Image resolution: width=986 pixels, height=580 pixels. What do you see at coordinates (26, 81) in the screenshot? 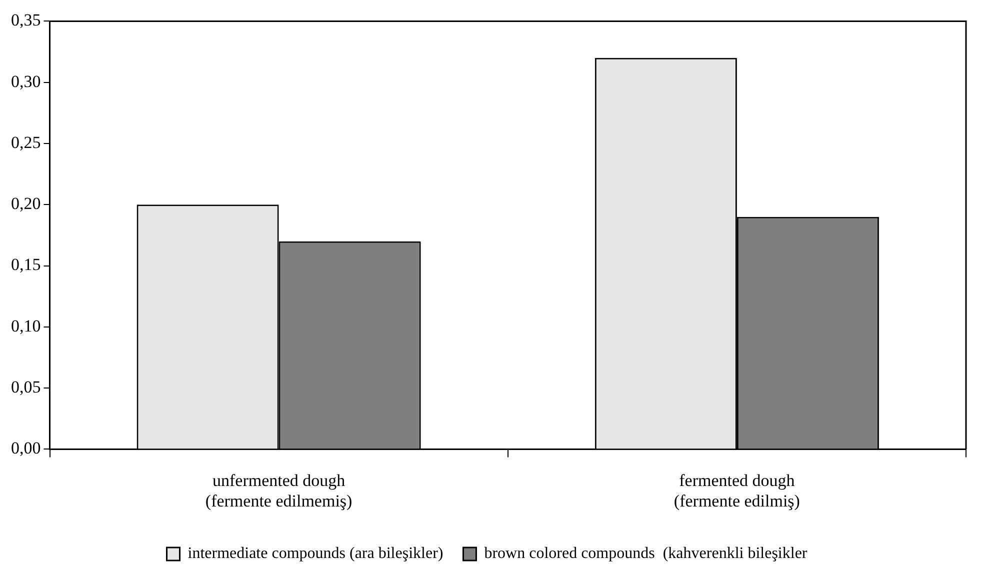
I see `y-tick-label: 0,30` at bounding box center [26, 81].